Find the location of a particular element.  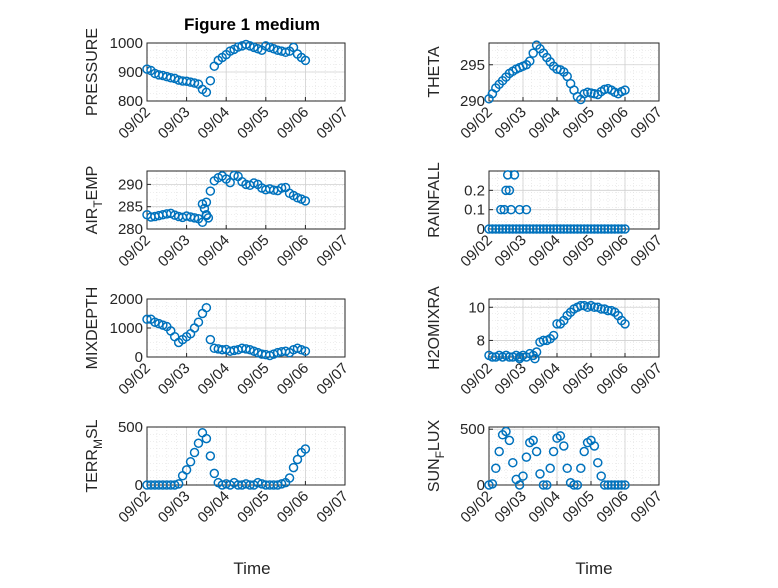

x-axis-label-left: Time is located at coordinates (251, 568).